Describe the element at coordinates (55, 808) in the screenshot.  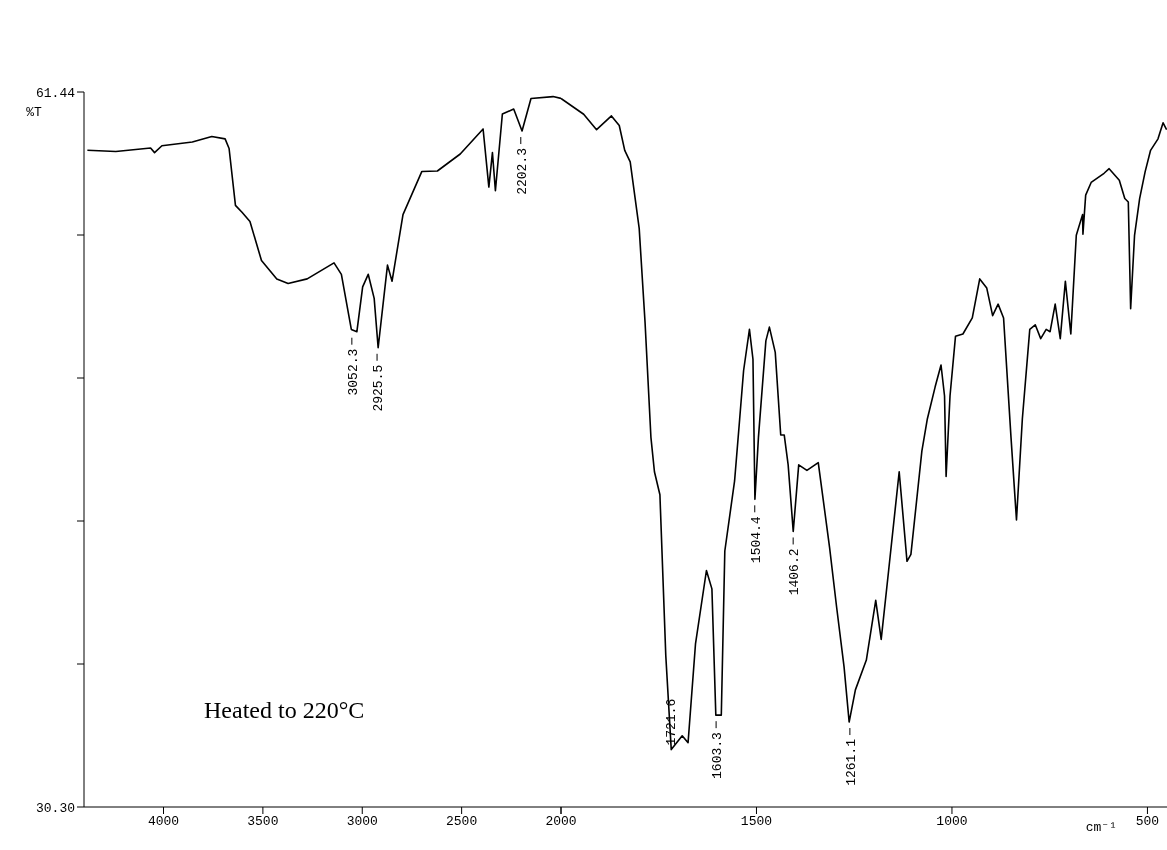
I see `y-tick-label: 30.30` at that location.